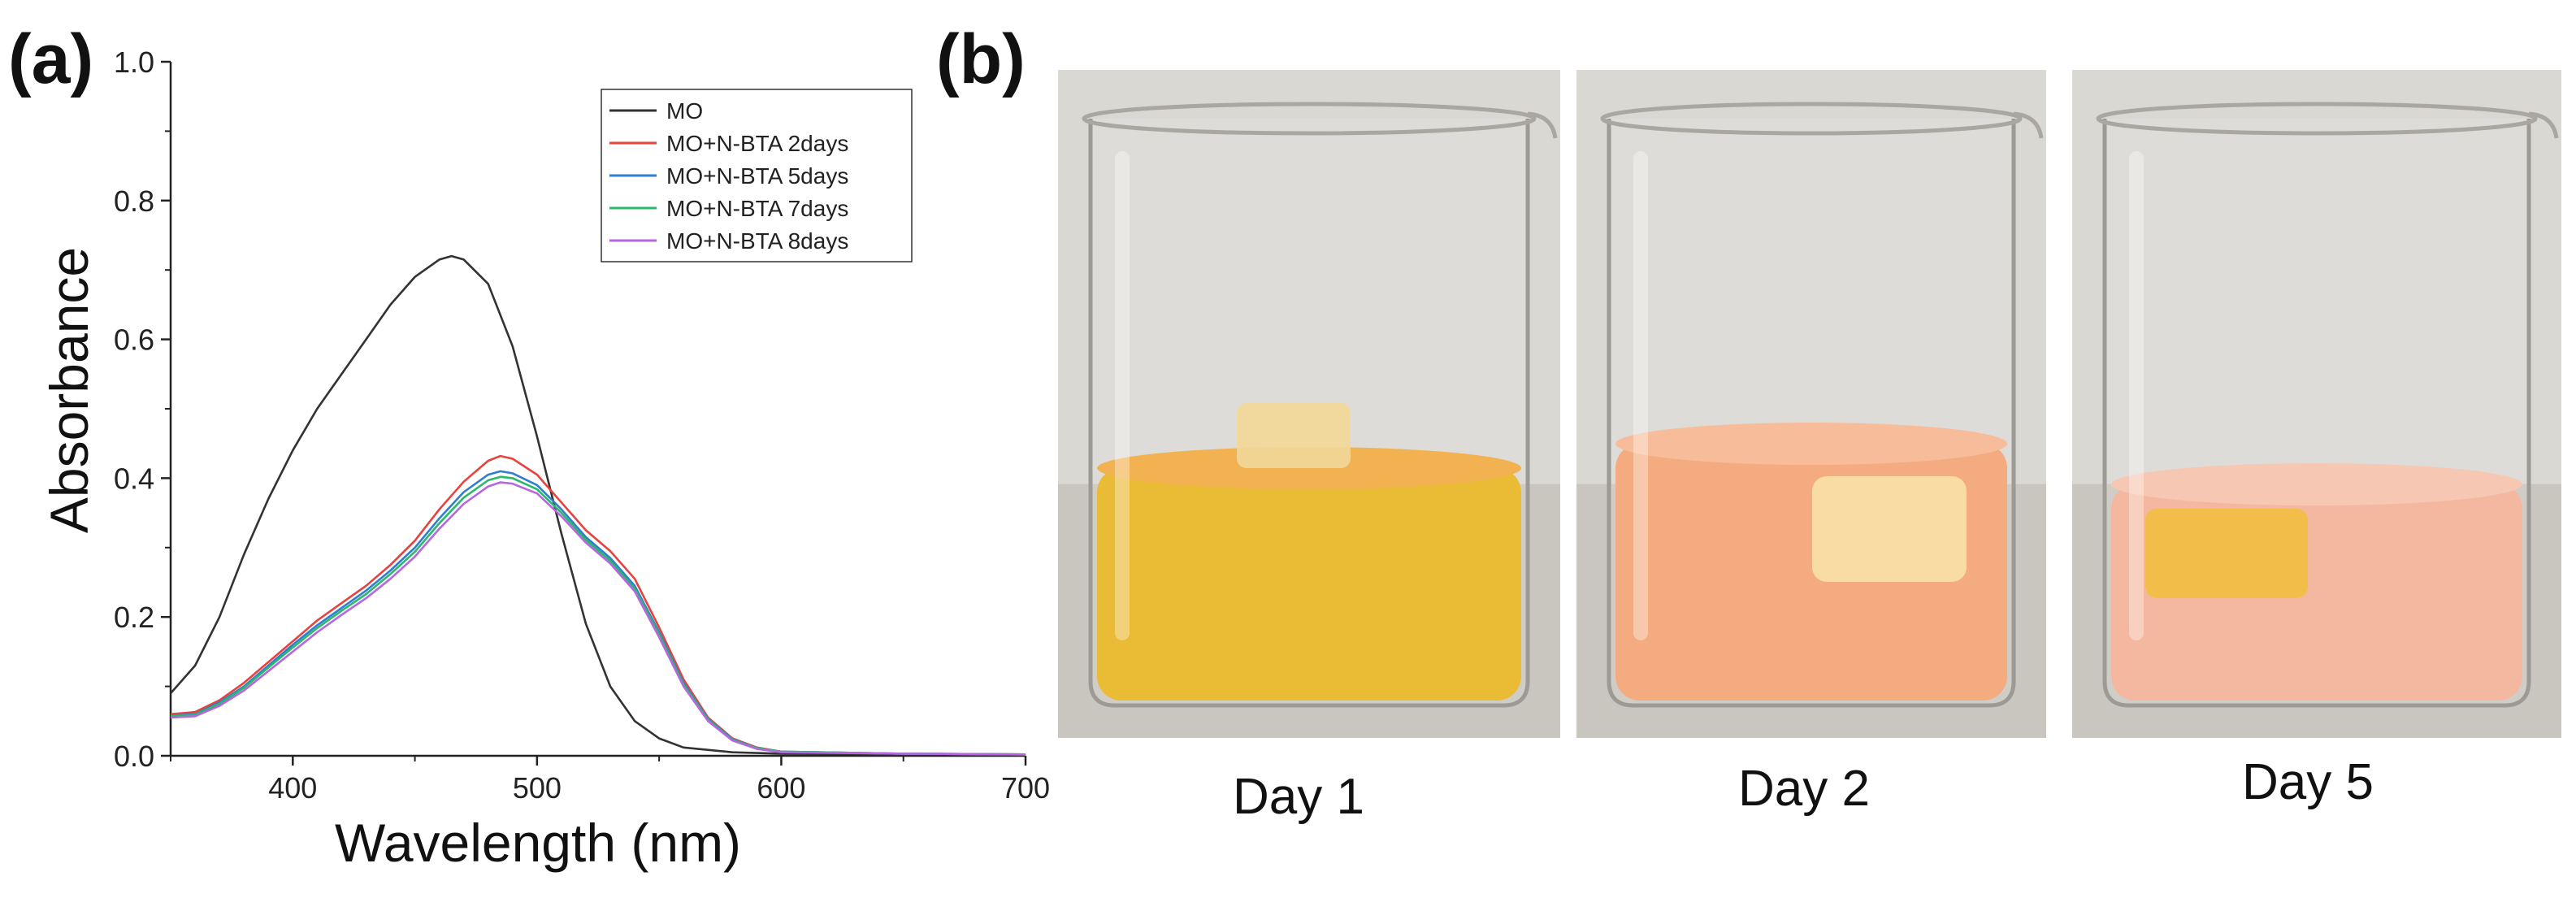 This screenshot has height=898, width=2576. Describe the element at coordinates (757, 143) in the screenshot. I see `legend-entry-label: MO+N-BTA 2days` at that location.